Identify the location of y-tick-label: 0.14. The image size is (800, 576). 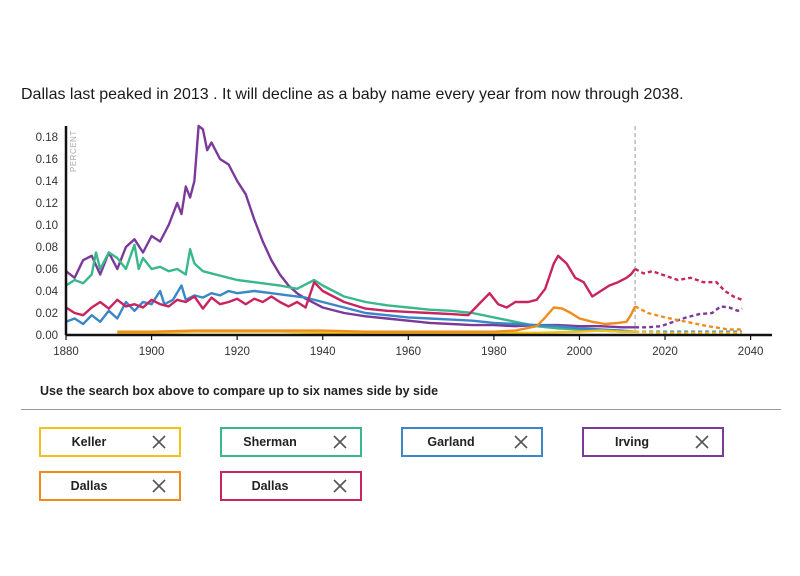
(47, 182).